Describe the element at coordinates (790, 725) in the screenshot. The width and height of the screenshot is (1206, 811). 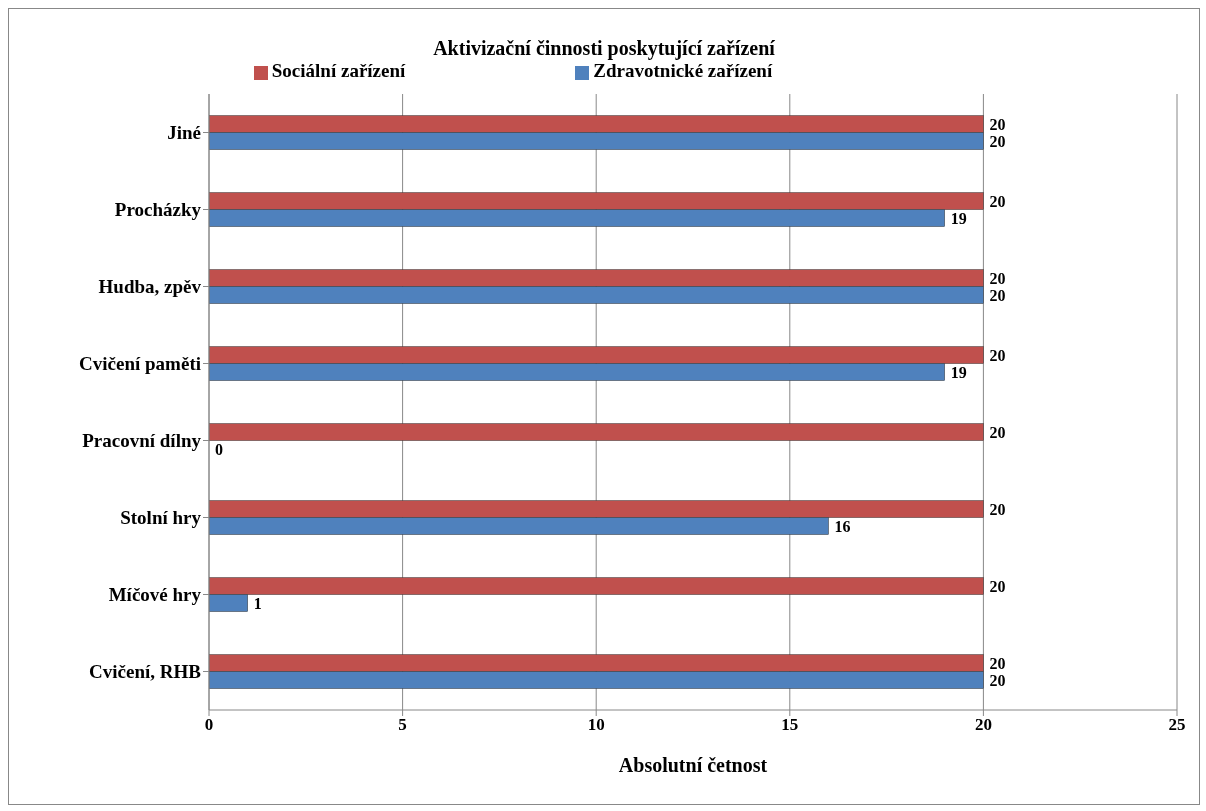
I see `x-tick-label: 15` at that location.